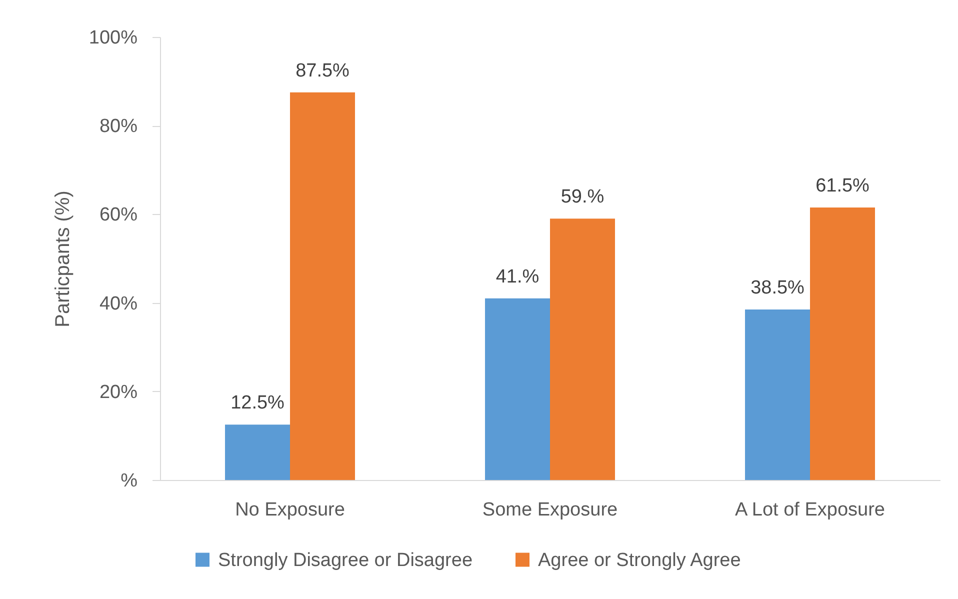  Describe the element at coordinates (118, 303) in the screenshot. I see `y-tick-label: 40%` at that location.